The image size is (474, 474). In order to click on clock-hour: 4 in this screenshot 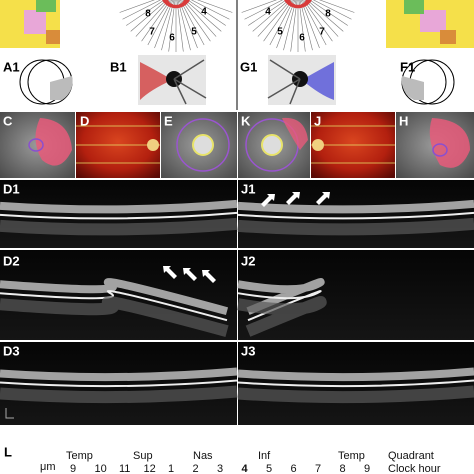, I will do `click(245, 468)`.